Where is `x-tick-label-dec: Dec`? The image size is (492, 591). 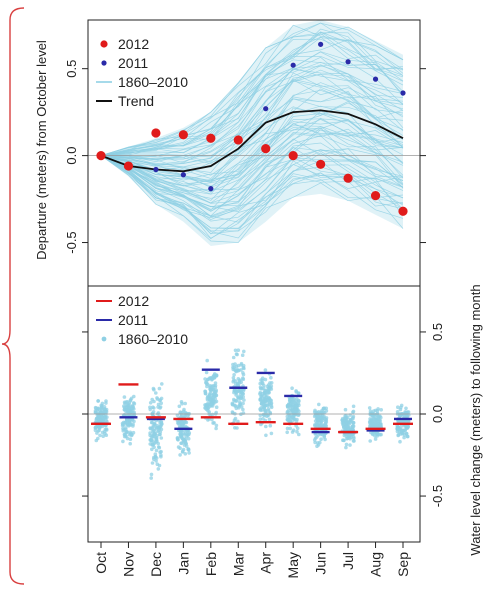
x-tick-label-dec: Dec is located at coordinates (156, 564).